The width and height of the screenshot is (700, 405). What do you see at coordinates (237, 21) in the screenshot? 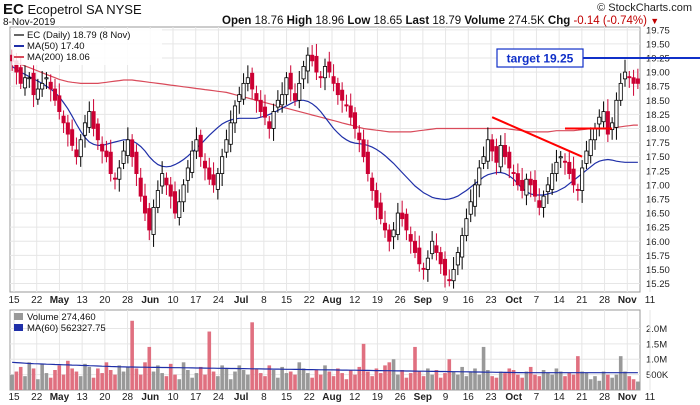
I see `open-label: Open` at bounding box center [237, 21].